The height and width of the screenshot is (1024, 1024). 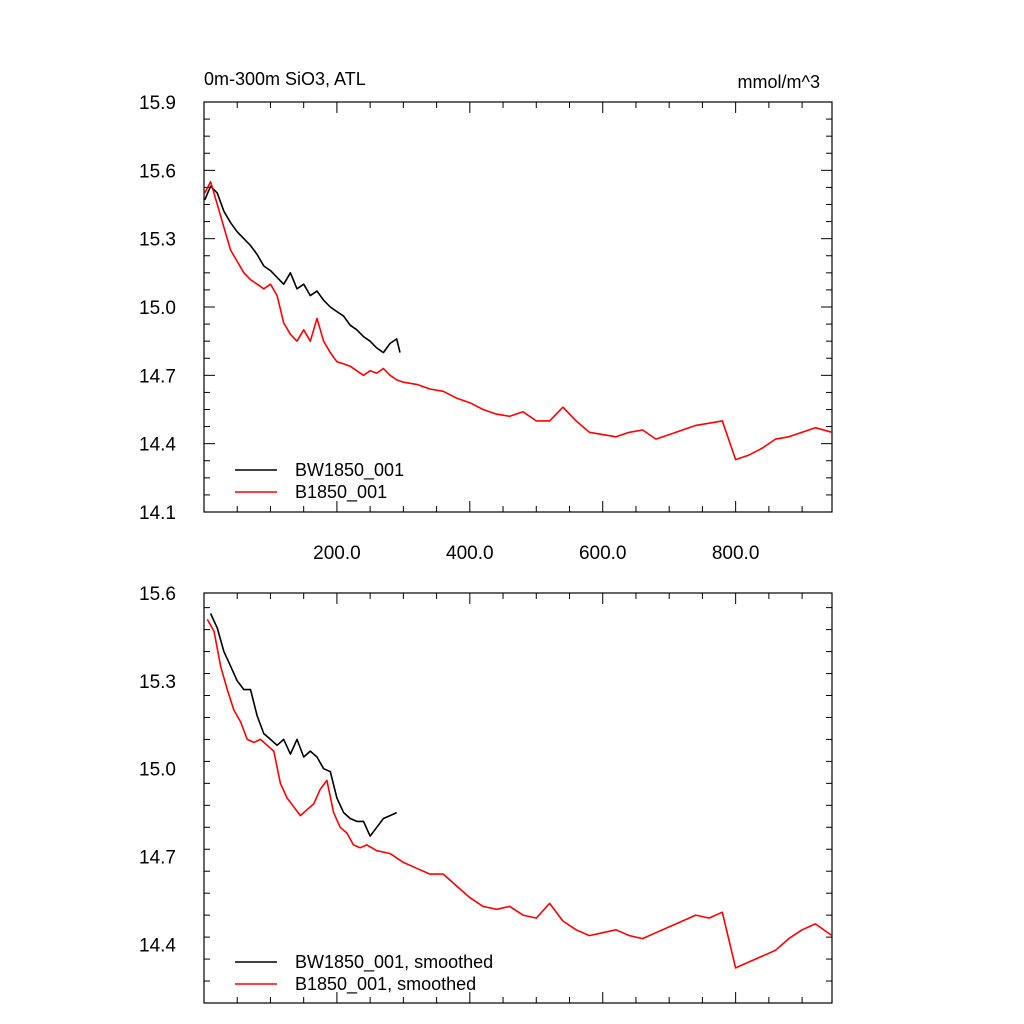 I want to click on chart-title: 0m-300m SiO3, ATL, so click(x=285, y=79).